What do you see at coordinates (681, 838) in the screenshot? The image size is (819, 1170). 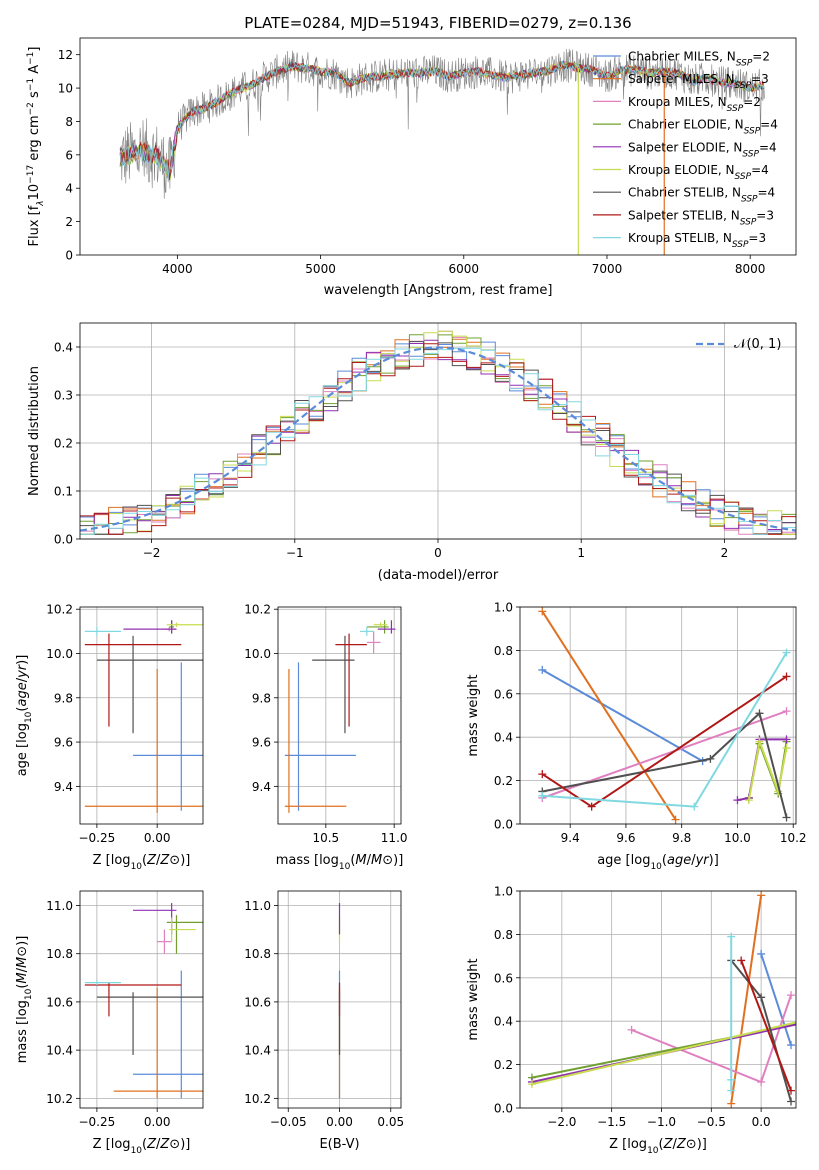 I see `x-tick-label: 9.8` at bounding box center [681, 838].